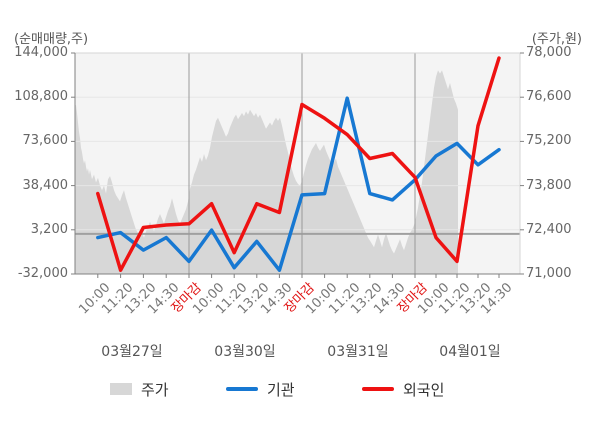  I want to click on y-axis-tick-left: -32,000, so click(42, 273).